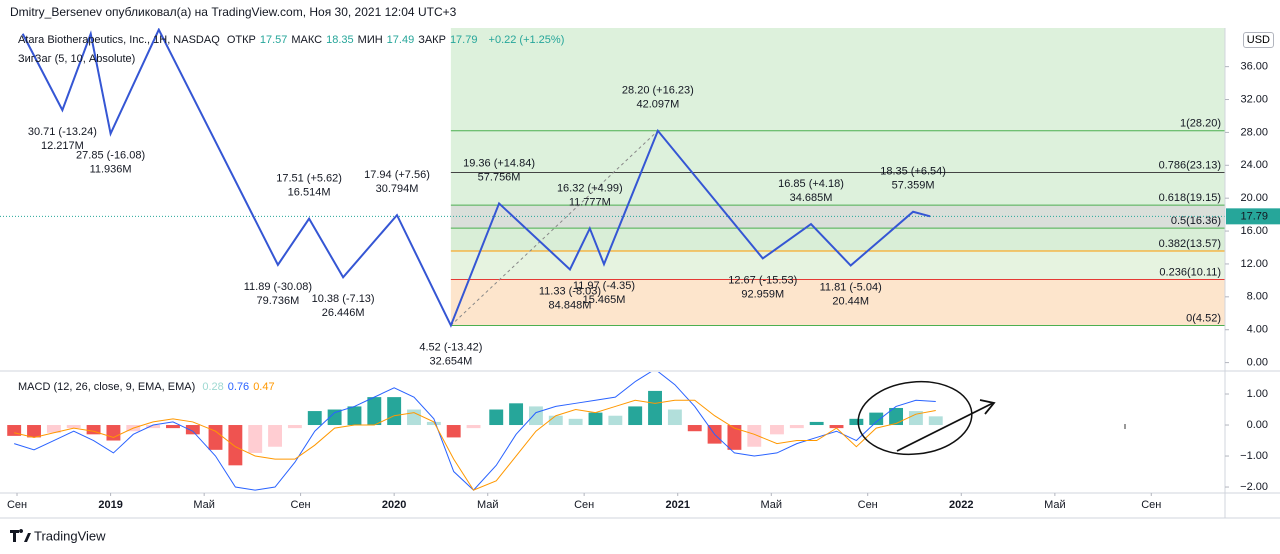  I want to click on macd-last: 0.47, so click(264, 387).